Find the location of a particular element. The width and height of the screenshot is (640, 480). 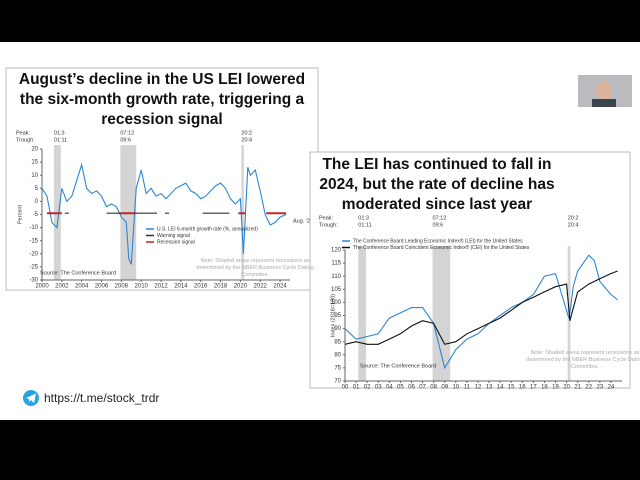

x-tick-label: 2014 is located at coordinates (181, 287).